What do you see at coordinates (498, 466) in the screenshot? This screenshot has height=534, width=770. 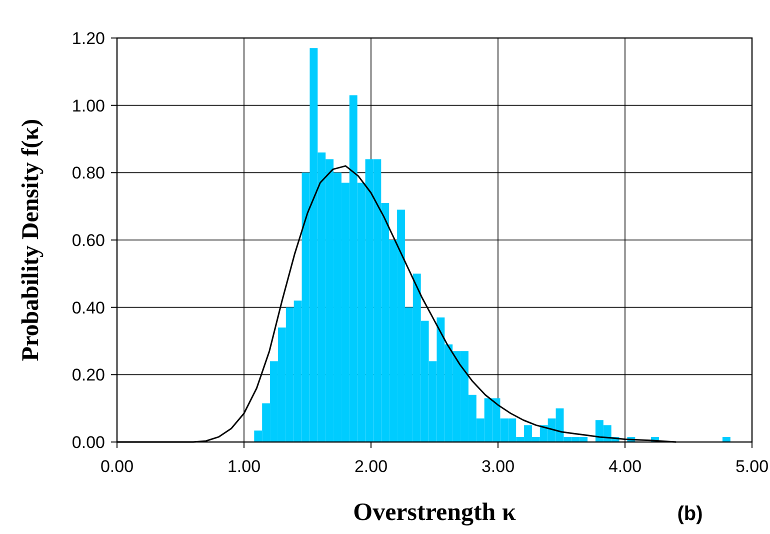 I see `x-tick-label: 3.00` at bounding box center [498, 466].